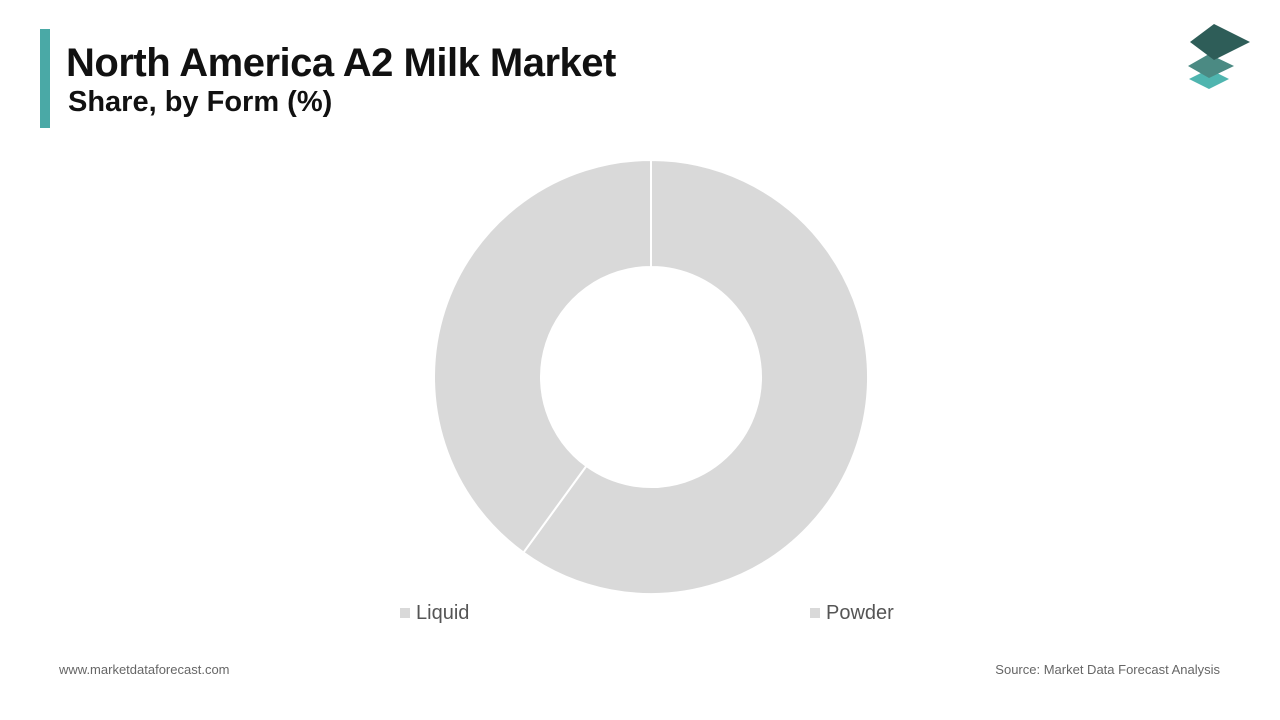 The width and height of the screenshot is (1280, 720). I want to click on legend-item-liquid: Liquid, so click(434, 613).